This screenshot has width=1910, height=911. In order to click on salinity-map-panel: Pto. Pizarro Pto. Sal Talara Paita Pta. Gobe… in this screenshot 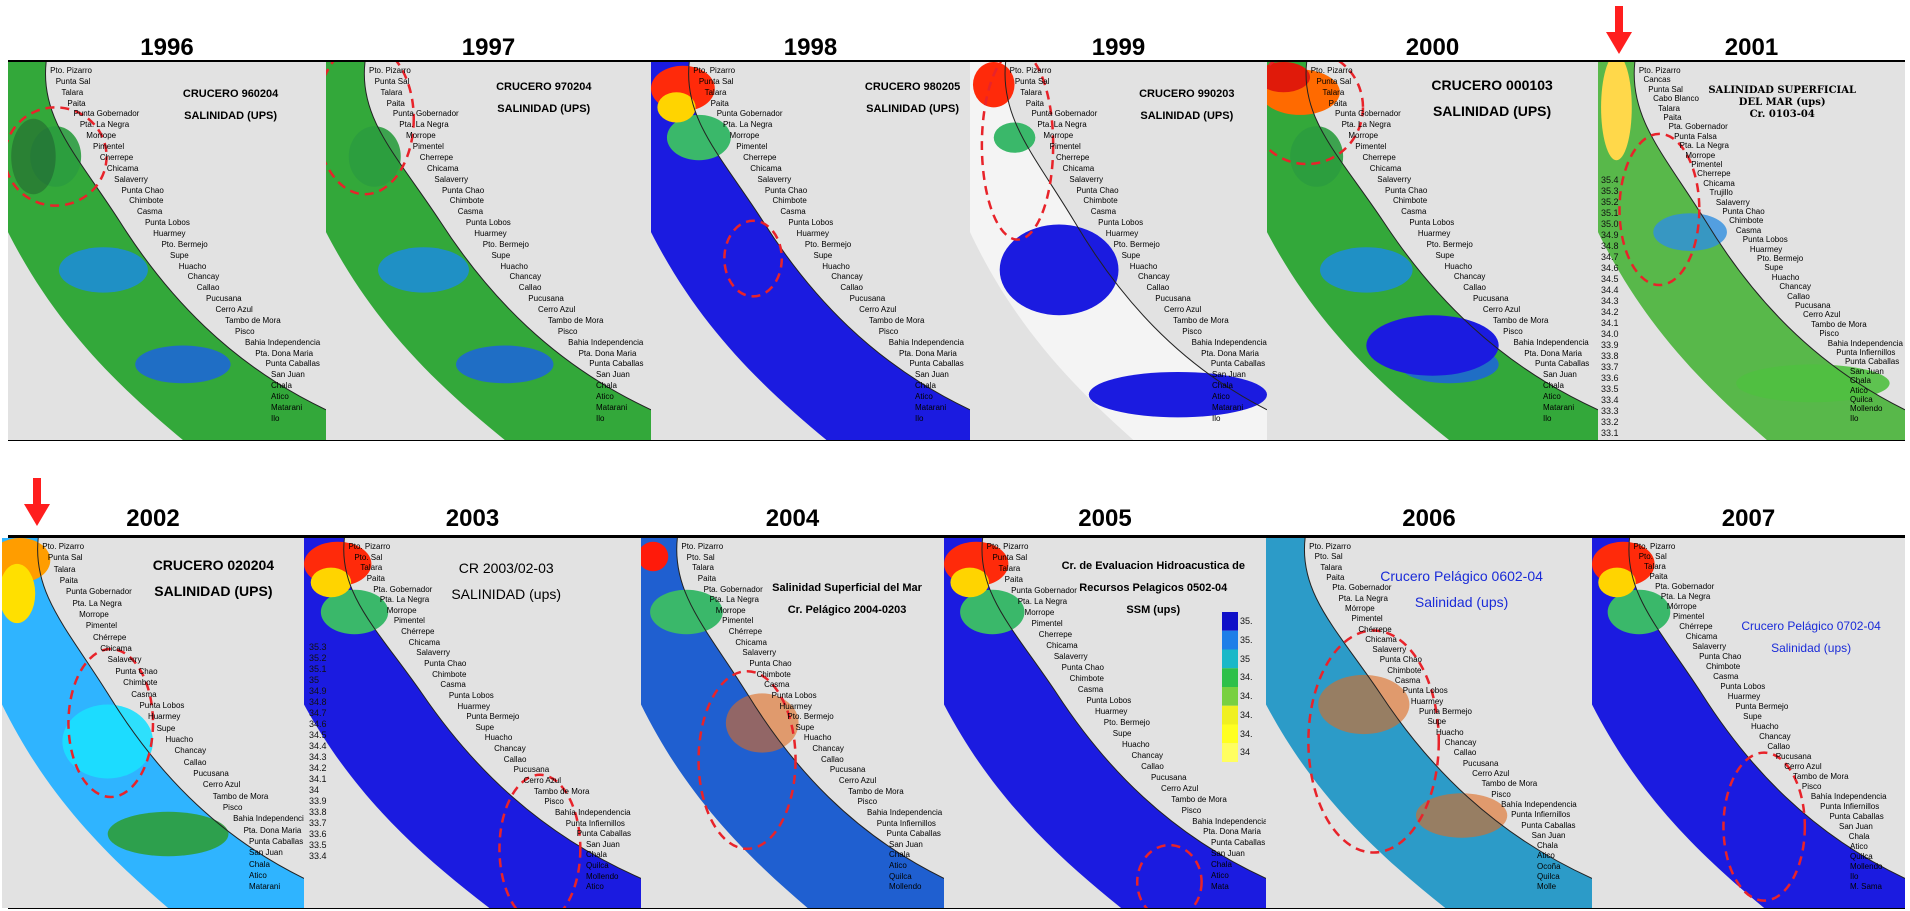, I will do `click(1429, 723)`.